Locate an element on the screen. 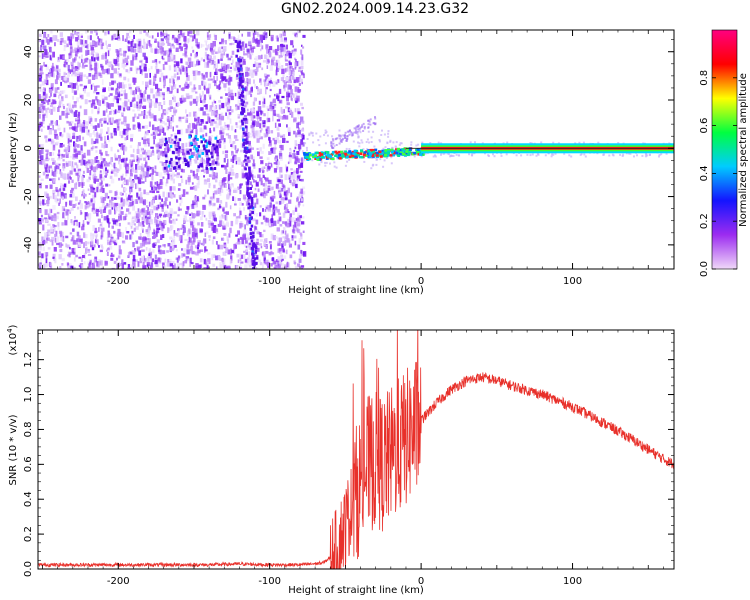 This screenshot has height=600, width=750. spectrogram-cluster-cell is located at coordinates (173, 152).